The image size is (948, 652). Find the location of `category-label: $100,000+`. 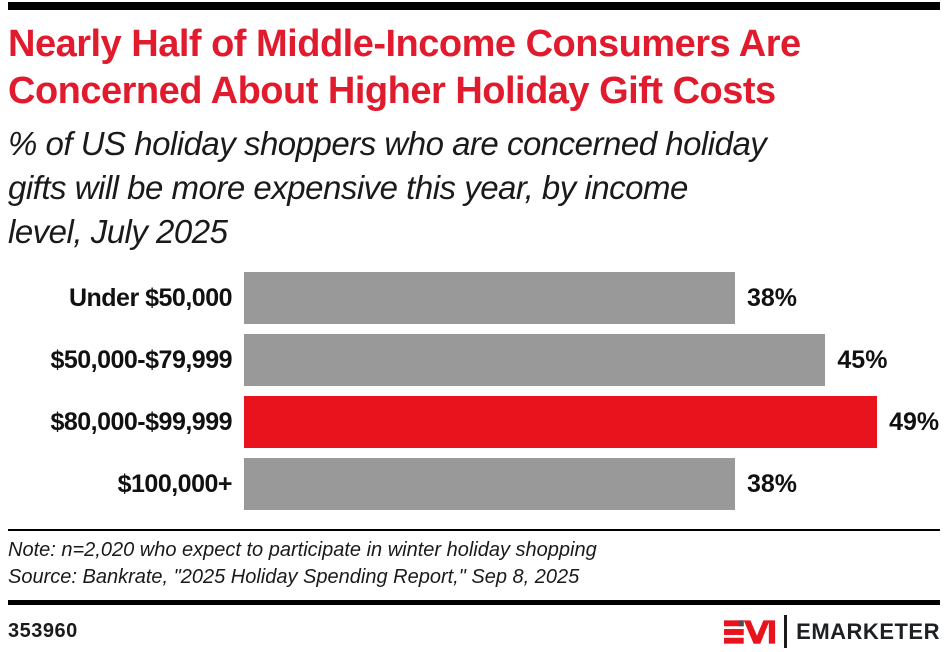

category-label: $100,000+ is located at coordinates (175, 483).